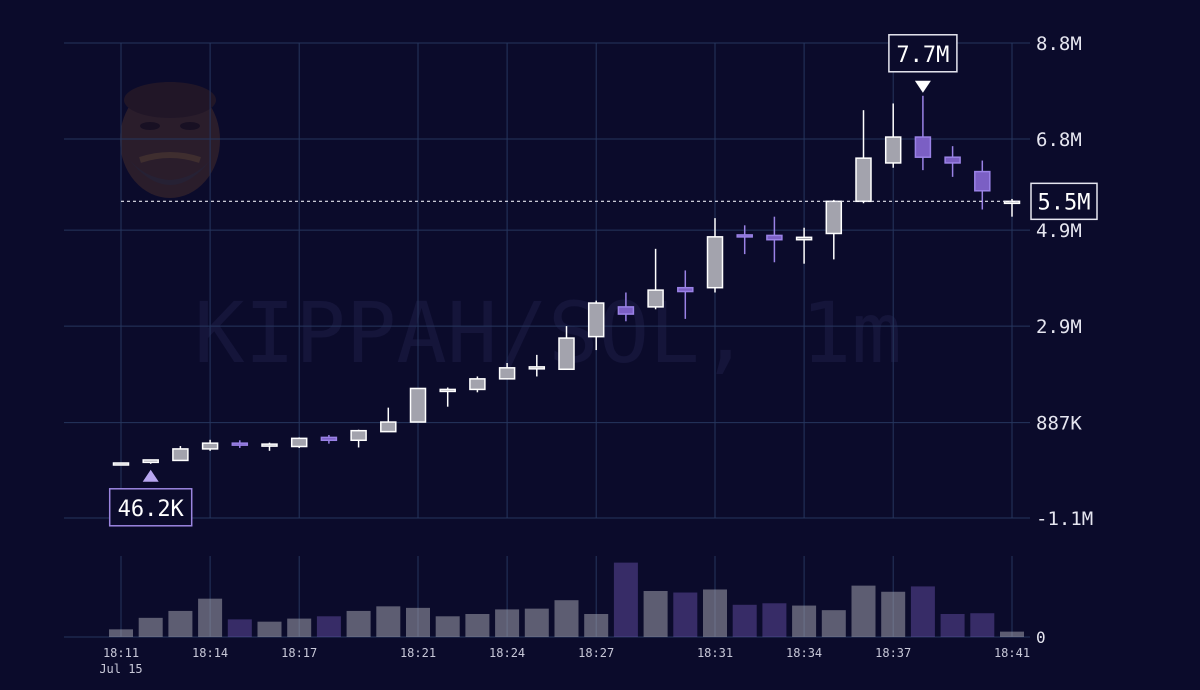 Image resolution: width=1200 pixels, height=690 pixels. Describe the element at coordinates (1059, 327) in the screenshot. I see `y-tick-label: 2.9M` at that location.